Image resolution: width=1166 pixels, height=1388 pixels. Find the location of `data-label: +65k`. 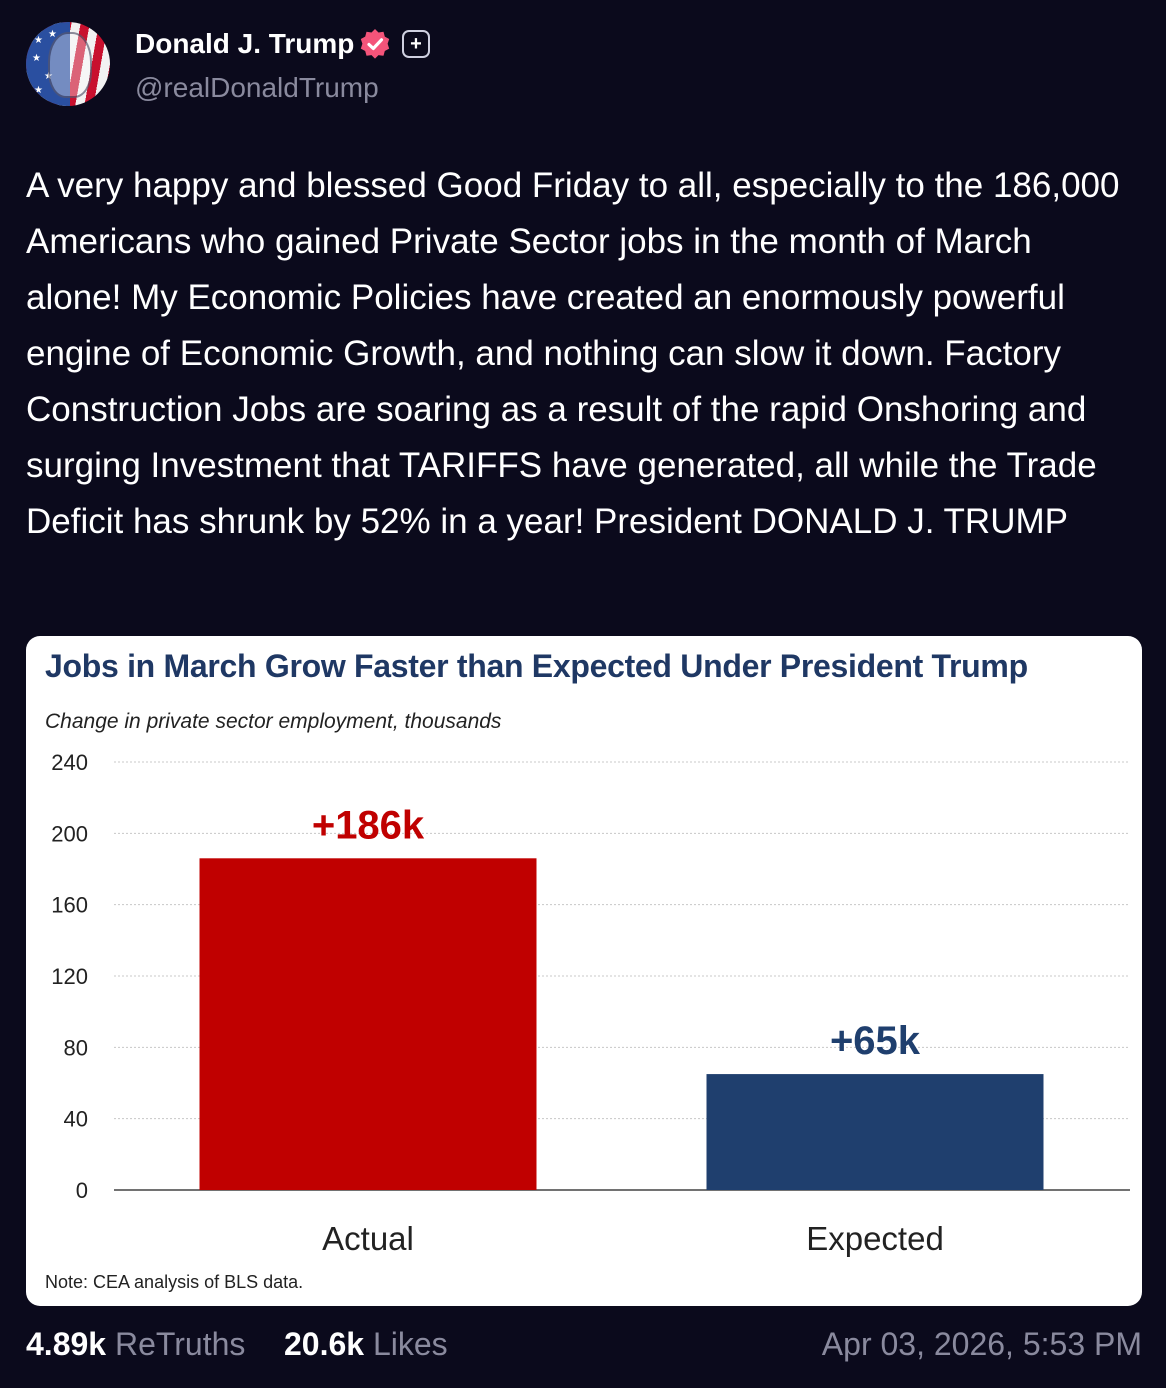

data-label: +65k is located at coordinates (875, 1041).